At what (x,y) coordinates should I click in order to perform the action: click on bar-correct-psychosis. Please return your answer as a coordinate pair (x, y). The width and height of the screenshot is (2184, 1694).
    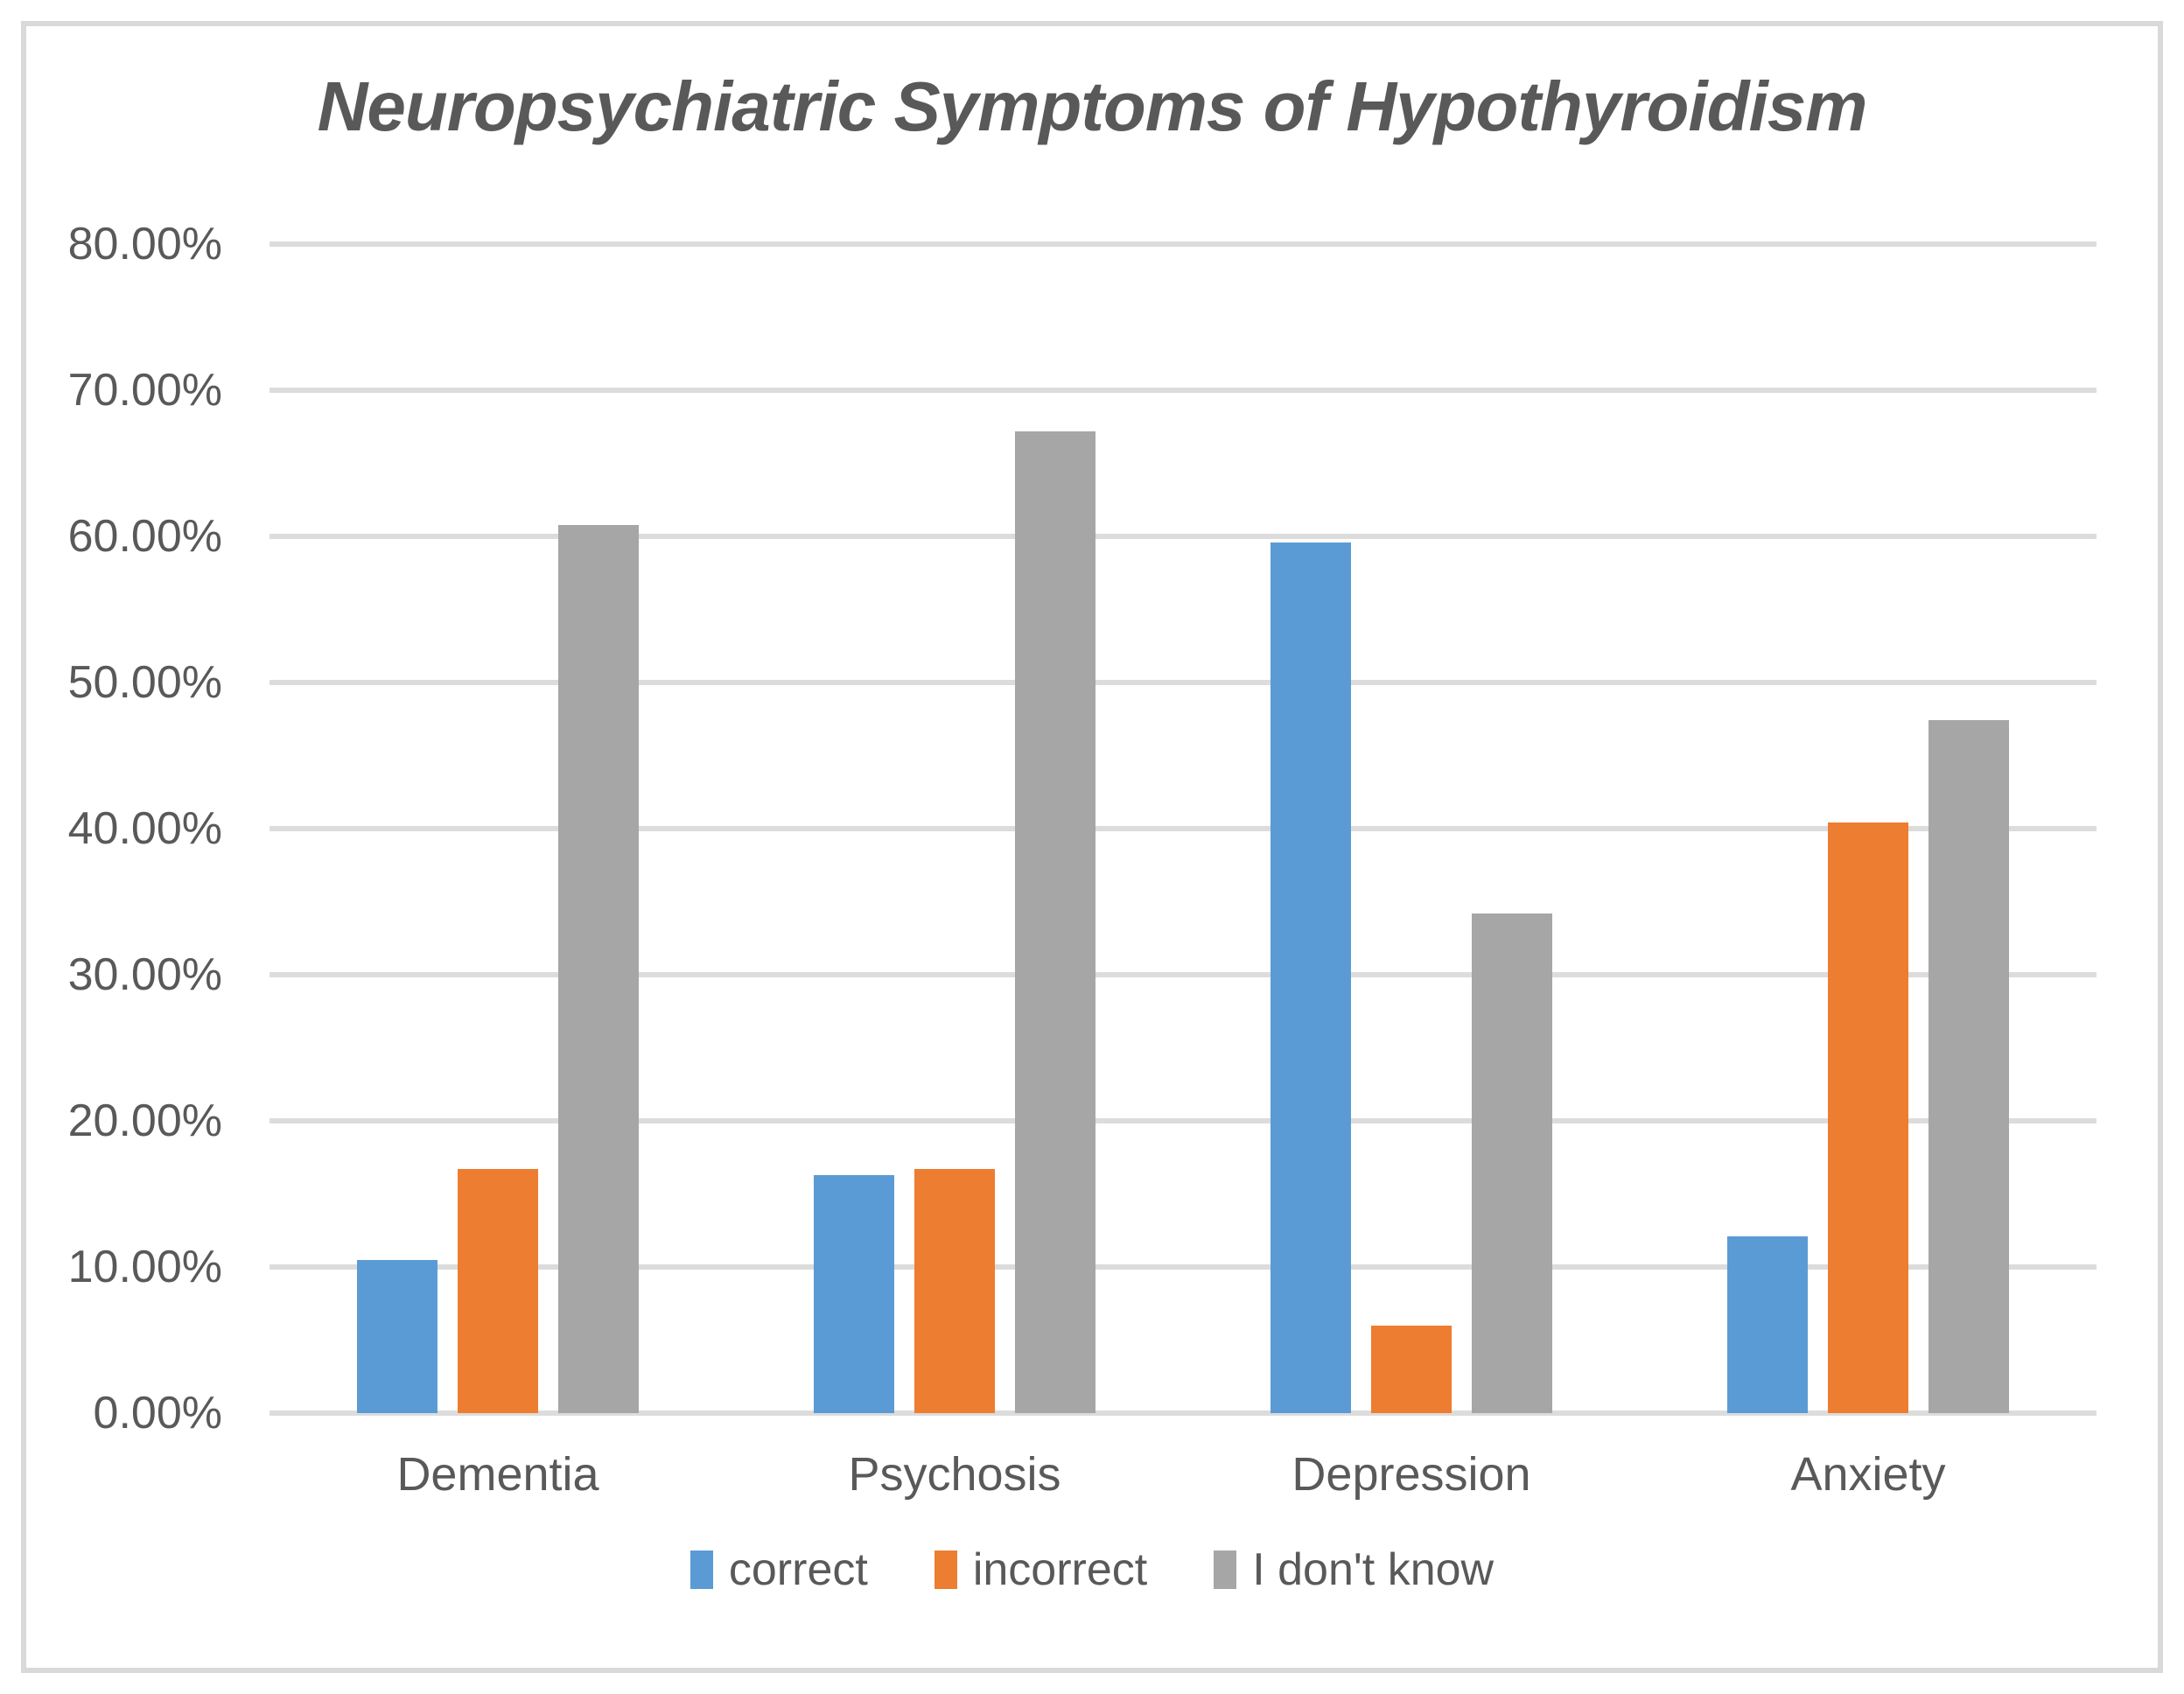
    Looking at the image, I should click on (854, 1294).